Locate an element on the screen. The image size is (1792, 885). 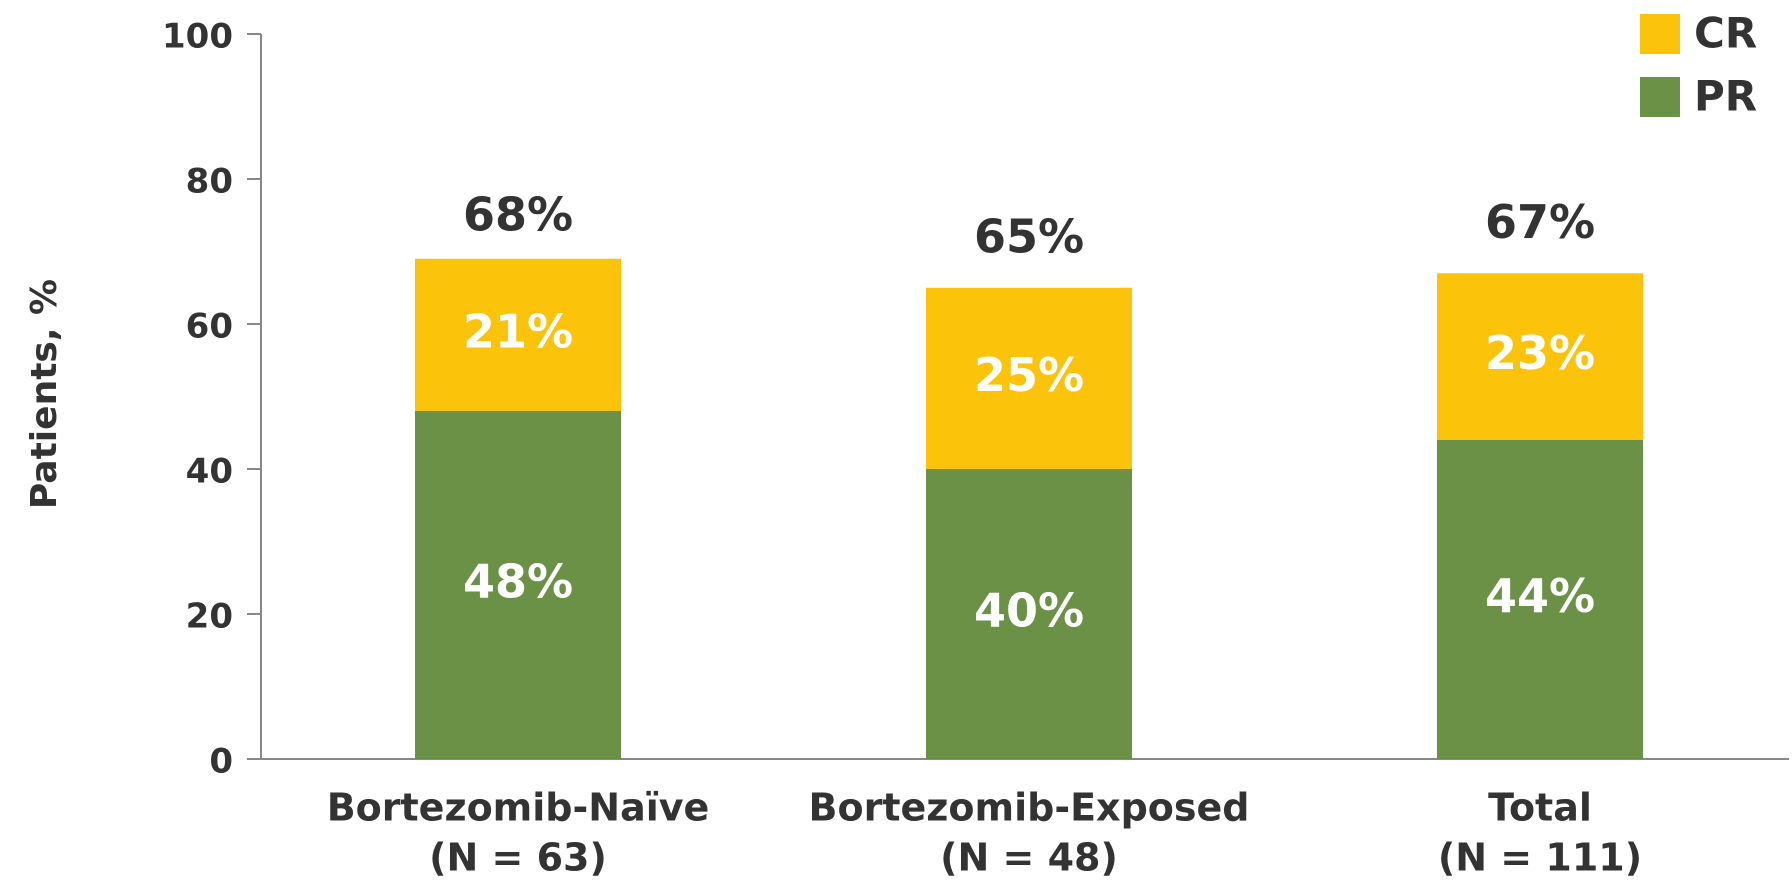
y-tick-label: 60 is located at coordinates (209, 327).